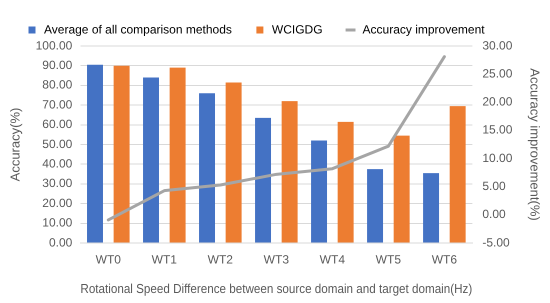 This screenshot has height=303, width=550. Describe the element at coordinates (57, 143) in the screenshot. I see `y-tick-label: 50.00` at that location.